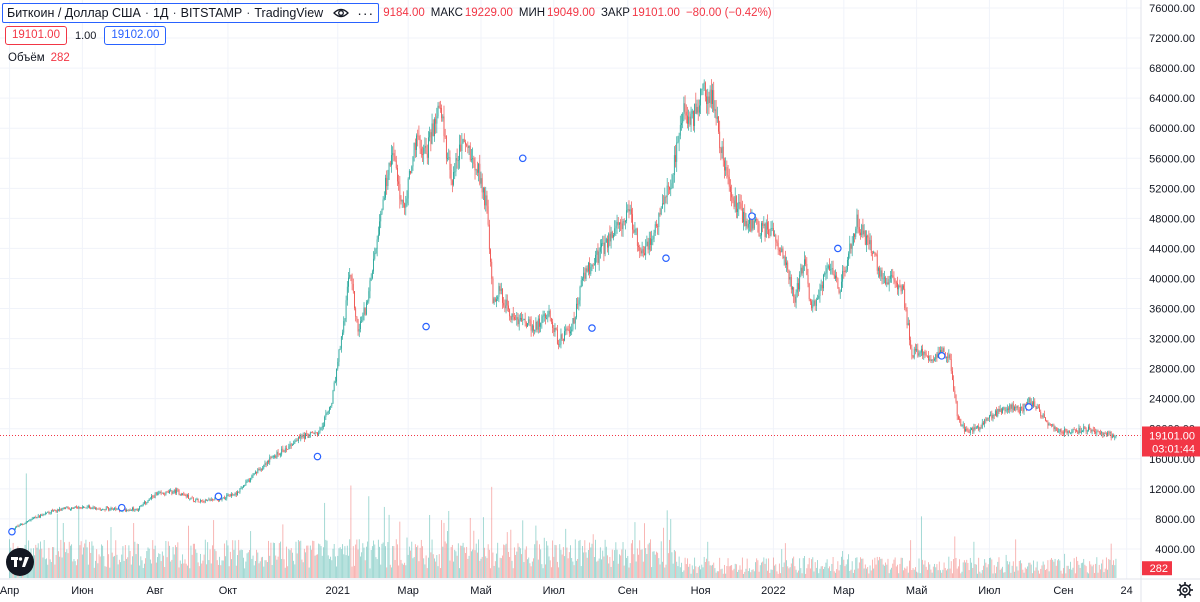  I want to click on symbol-name: Биткоин / Доллар США, so click(74, 13).